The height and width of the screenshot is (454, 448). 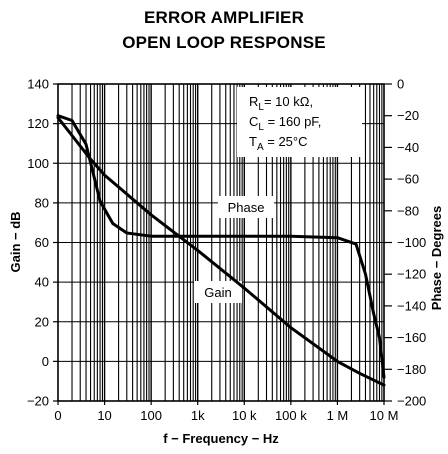 I want to click on y-right-tick-label: −180, so click(x=411, y=369).